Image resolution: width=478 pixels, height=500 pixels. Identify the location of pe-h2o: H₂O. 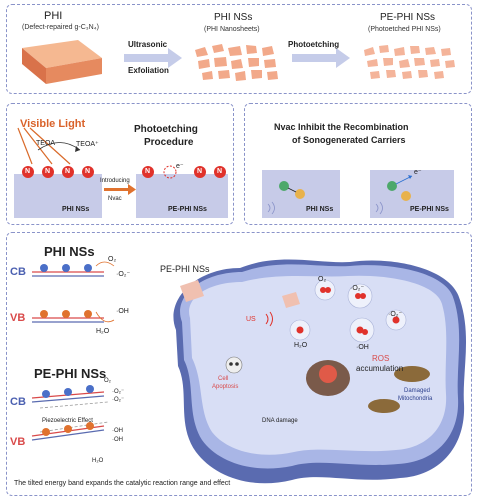
(98, 461).